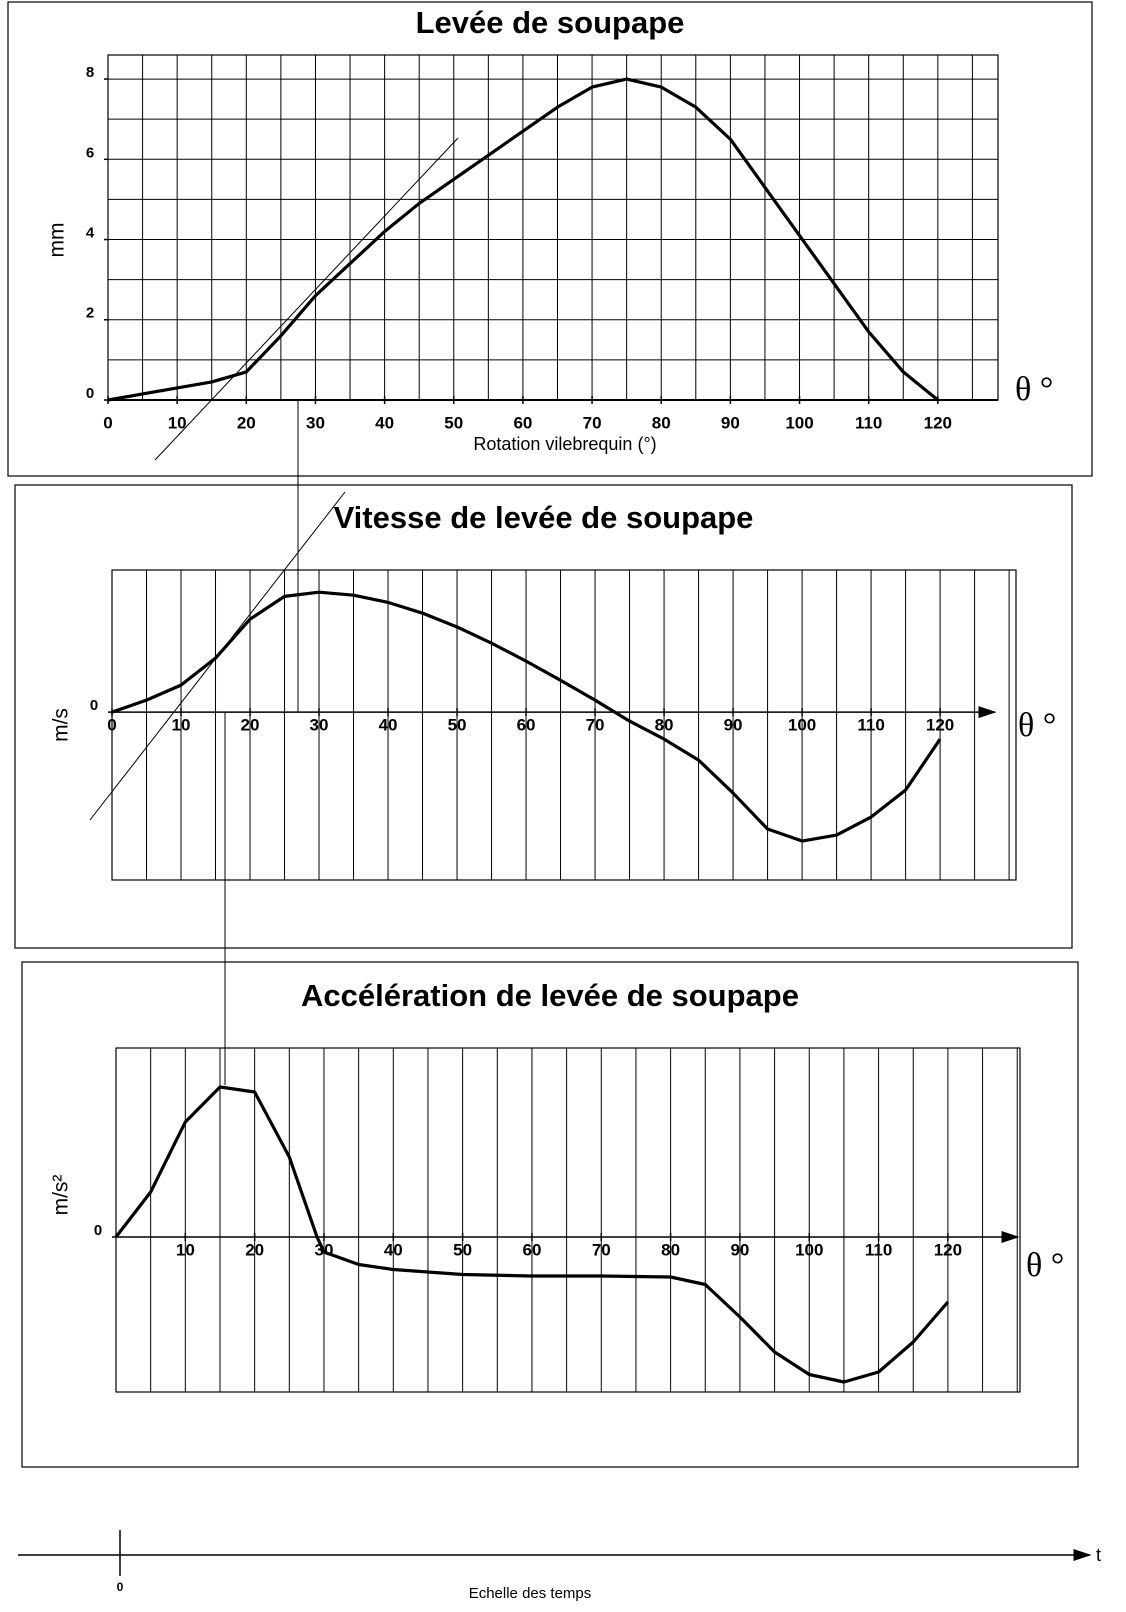  What do you see at coordinates (90, 313) in the screenshot?
I see `y-tick-label: 2` at bounding box center [90, 313].